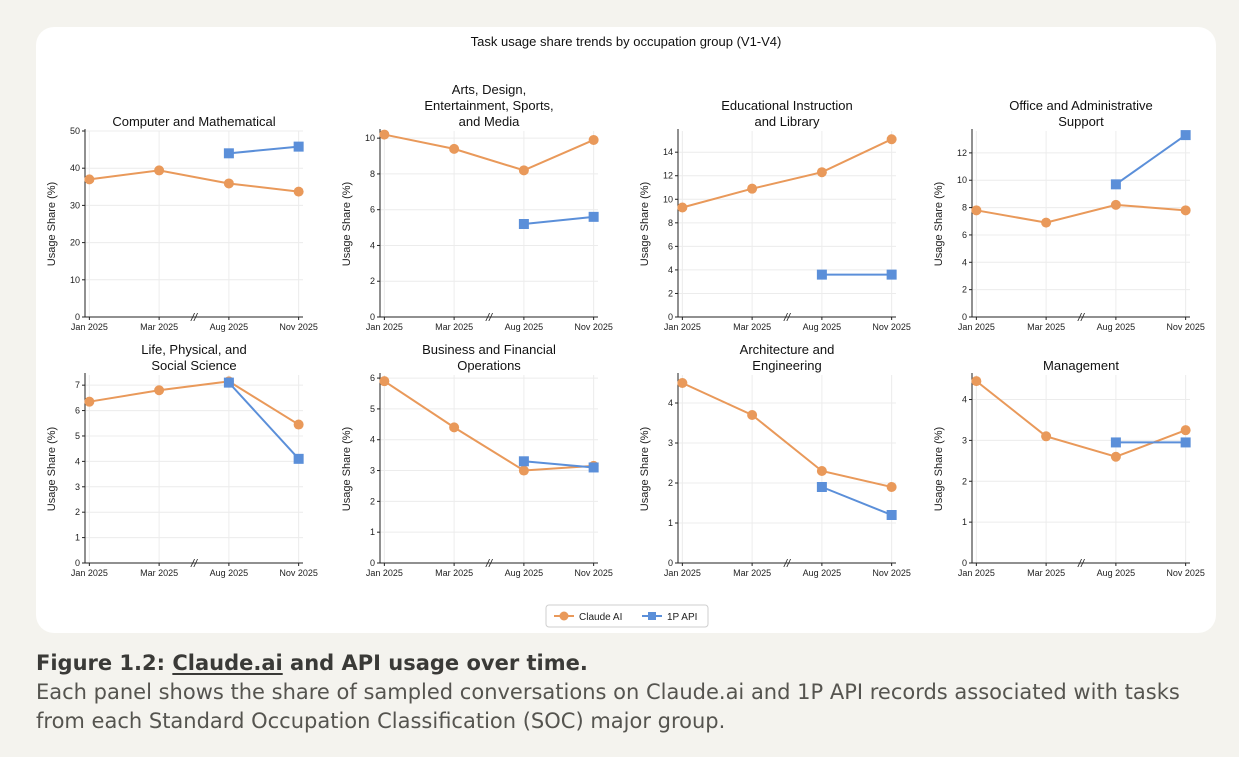 This screenshot has height=757, width=1239. I want to click on y-tick-label: 5, so click(77, 436).